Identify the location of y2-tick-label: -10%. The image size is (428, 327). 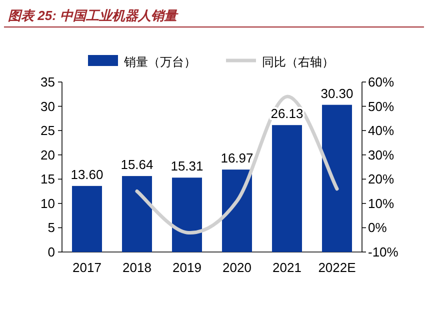
(383, 252).